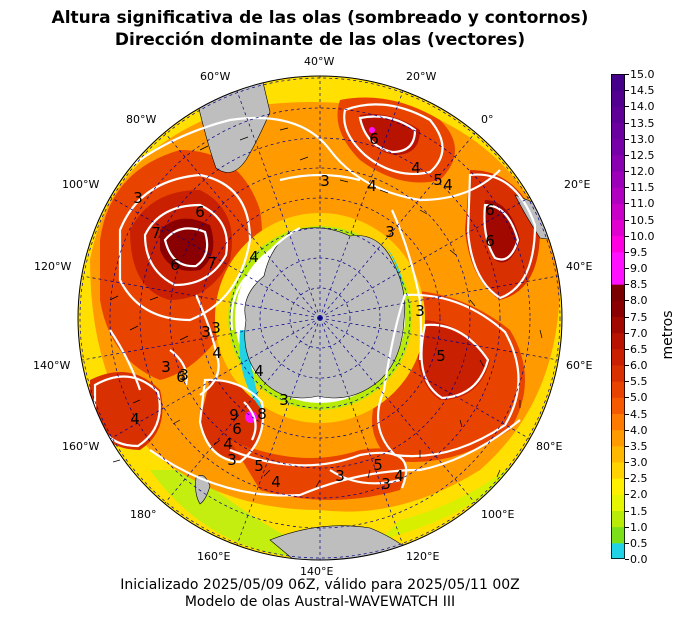  Describe the element at coordinates (642, 220) in the screenshot. I see `colorbar-tick-label: 10.5` at that location.